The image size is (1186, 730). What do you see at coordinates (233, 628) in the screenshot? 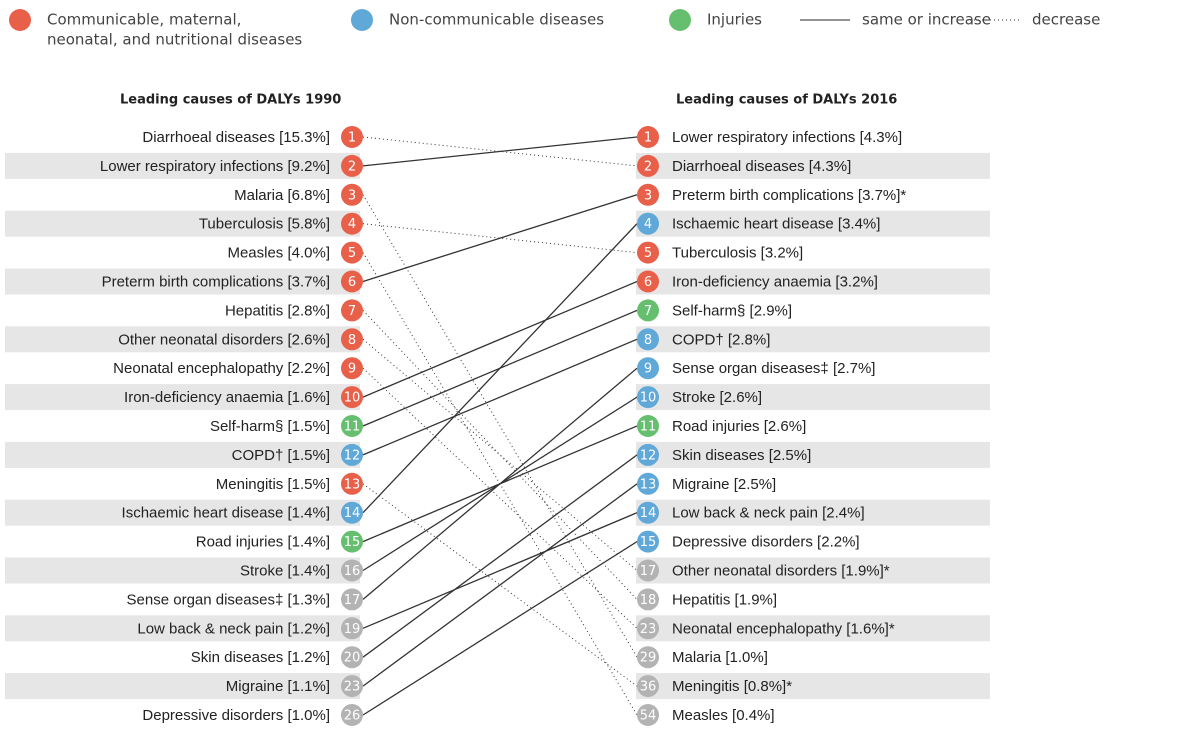
I see `row-label: Low back & neck pain [1.2%]` at bounding box center [233, 628].